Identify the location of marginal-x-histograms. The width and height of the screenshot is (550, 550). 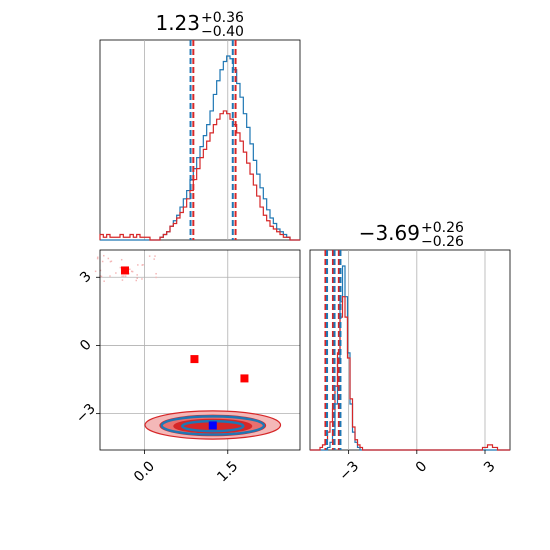
(199, 148).